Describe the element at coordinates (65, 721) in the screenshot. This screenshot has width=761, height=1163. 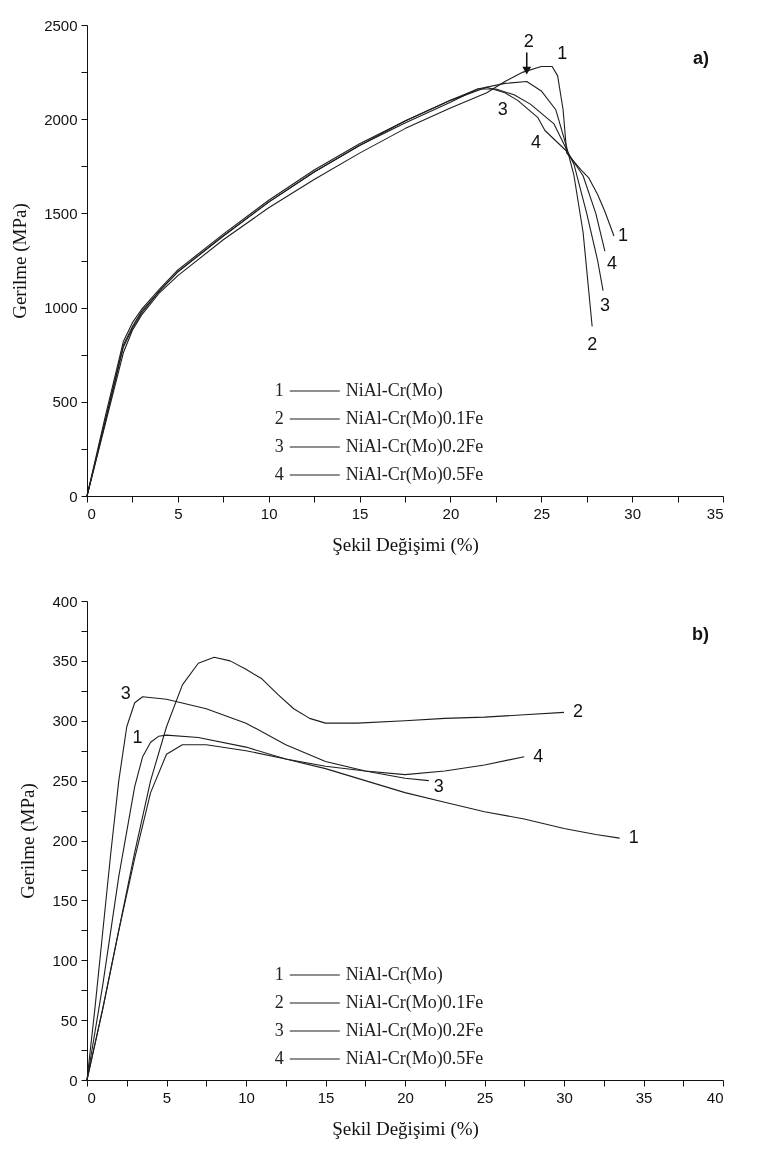
I see `y-tick-label: 300` at that location.